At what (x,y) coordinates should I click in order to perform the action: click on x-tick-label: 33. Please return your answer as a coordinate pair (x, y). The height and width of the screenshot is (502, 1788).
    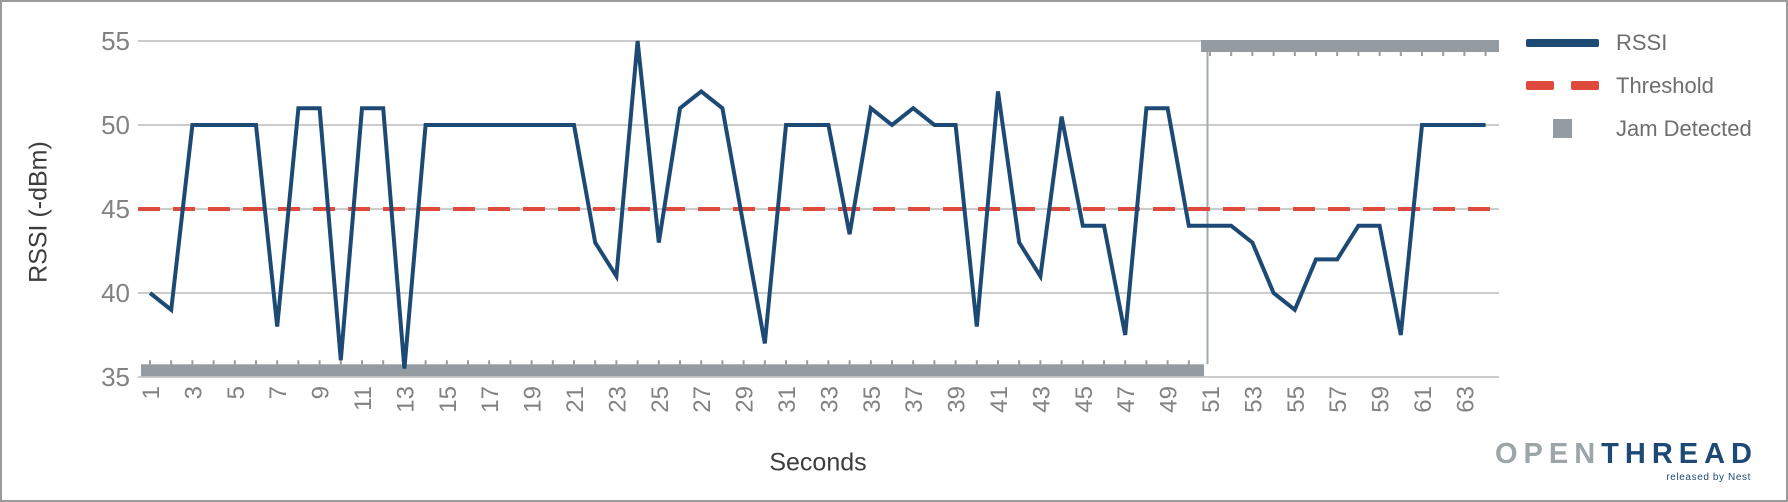
    Looking at the image, I should click on (829, 399).